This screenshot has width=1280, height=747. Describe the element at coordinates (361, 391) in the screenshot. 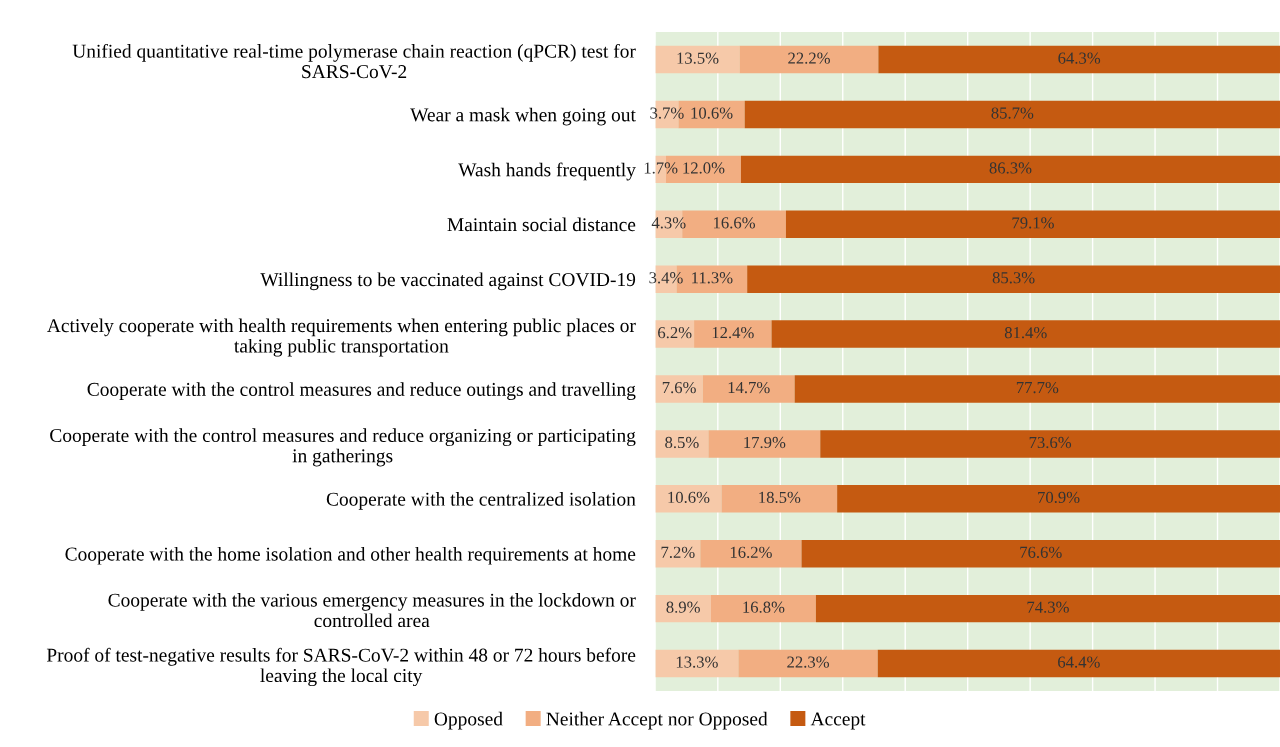

I see `y-tick-label: Cooperate with the control measures and reduce outings and travelling` at that location.